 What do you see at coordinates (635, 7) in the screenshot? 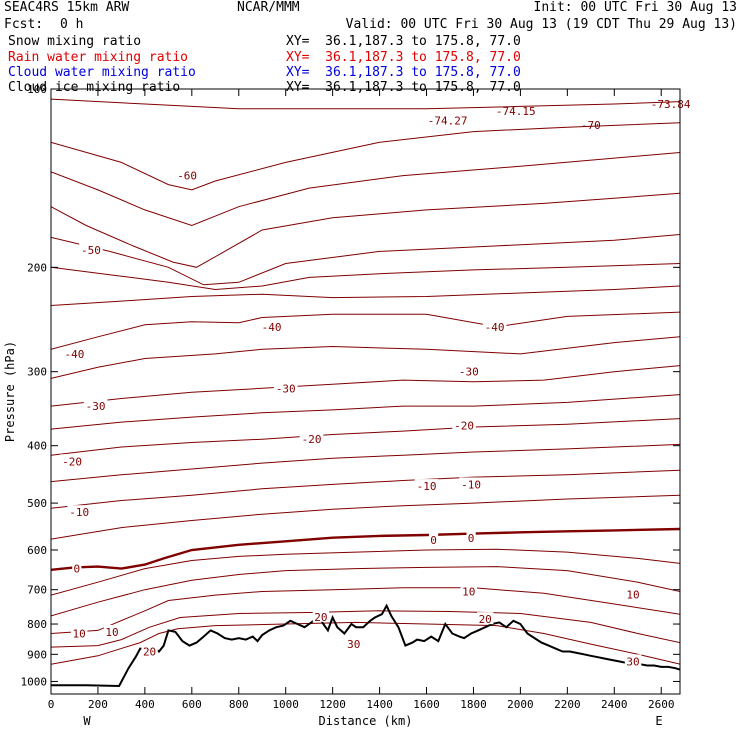
I see `init-time: Init: 00 UTC Fri 30 Aug 13` at bounding box center [635, 7].